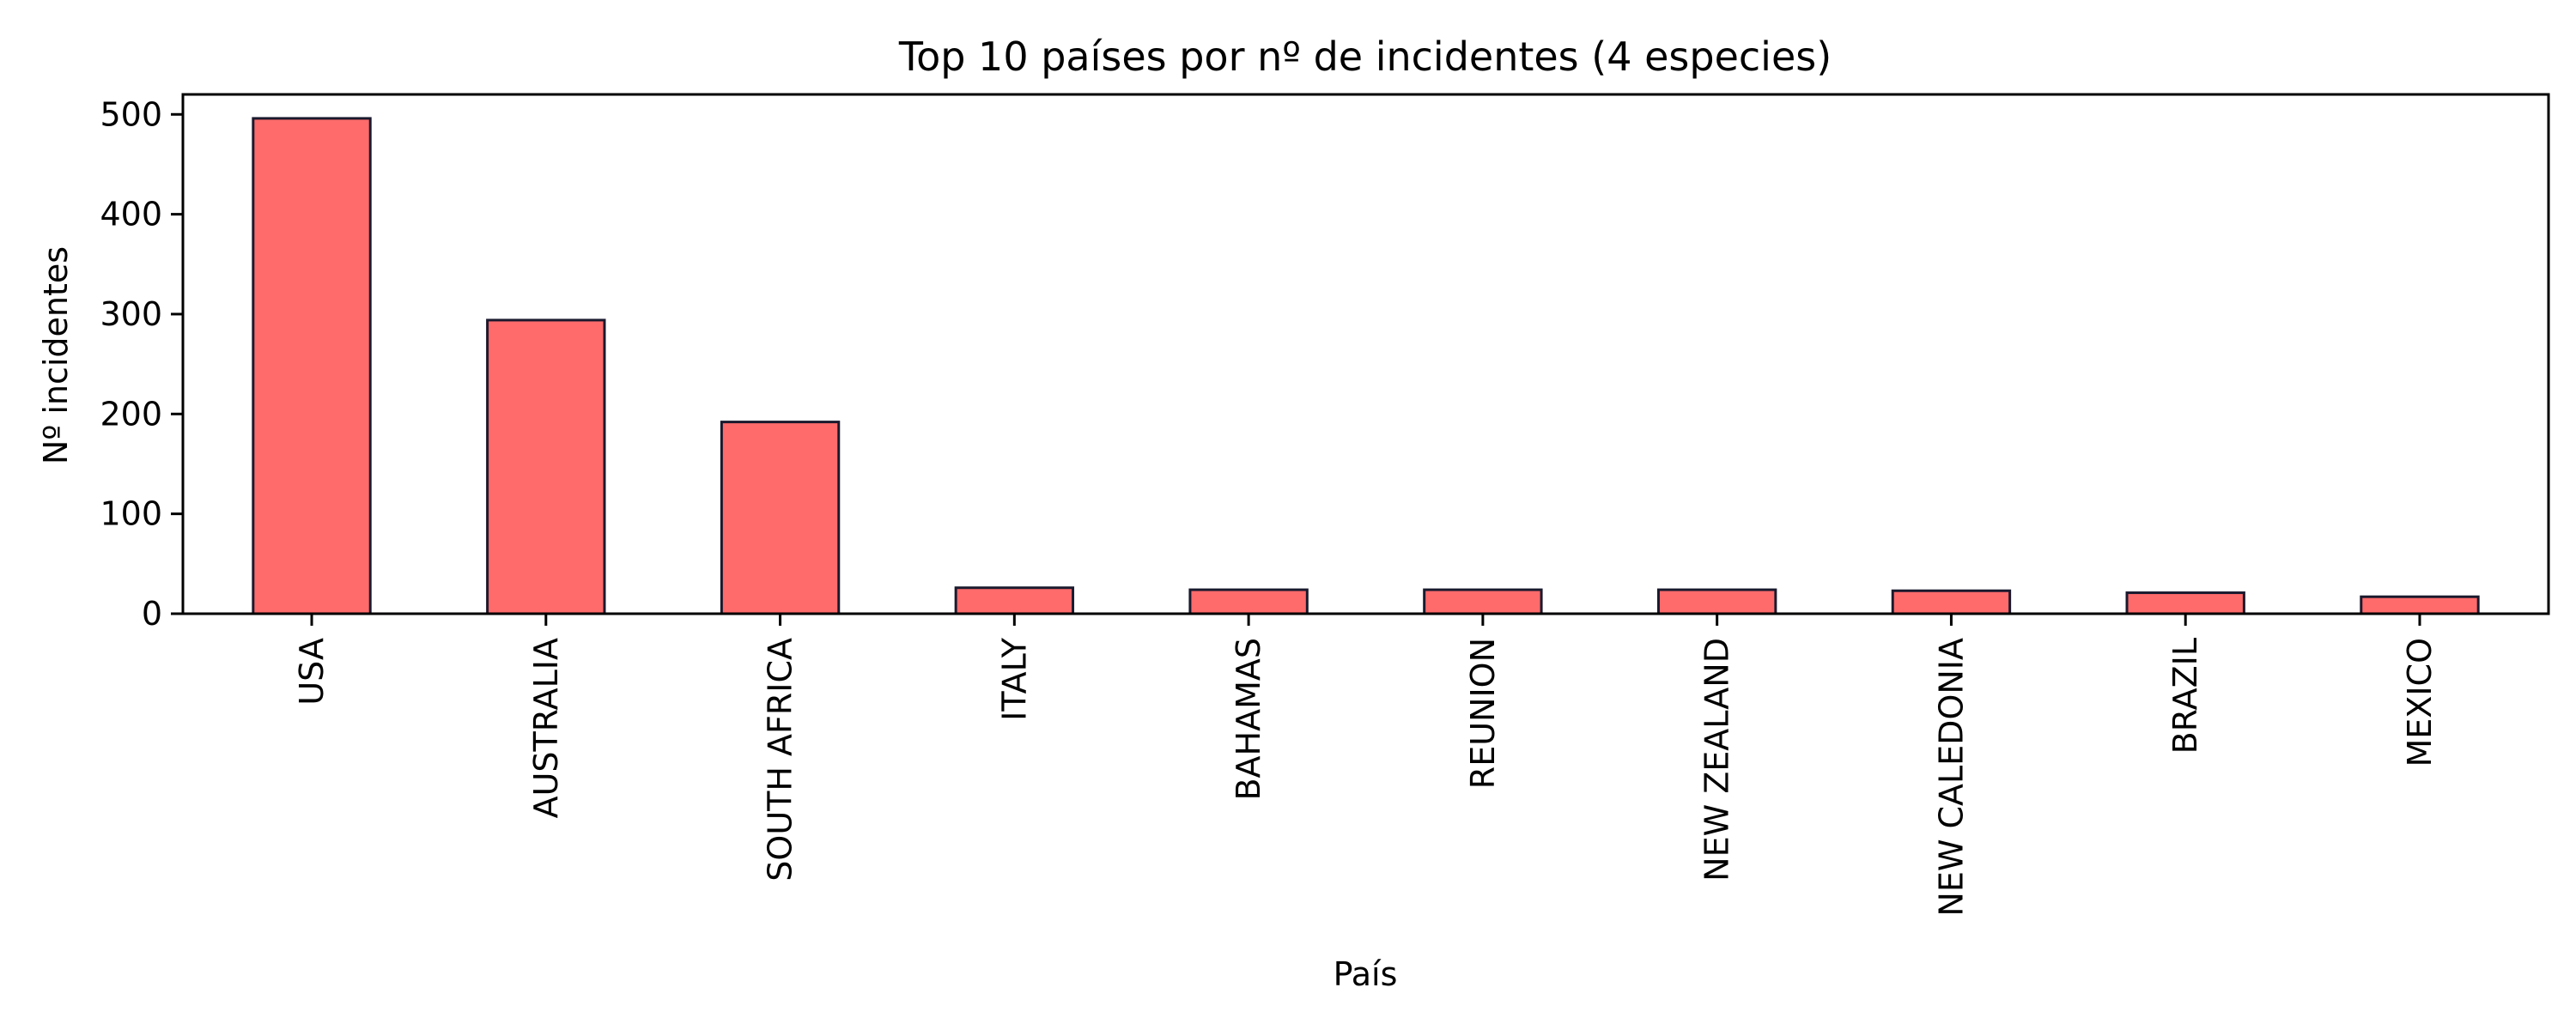  Describe the element at coordinates (312, 672) in the screenshot. I see `x-tick-label: USA` at that location.